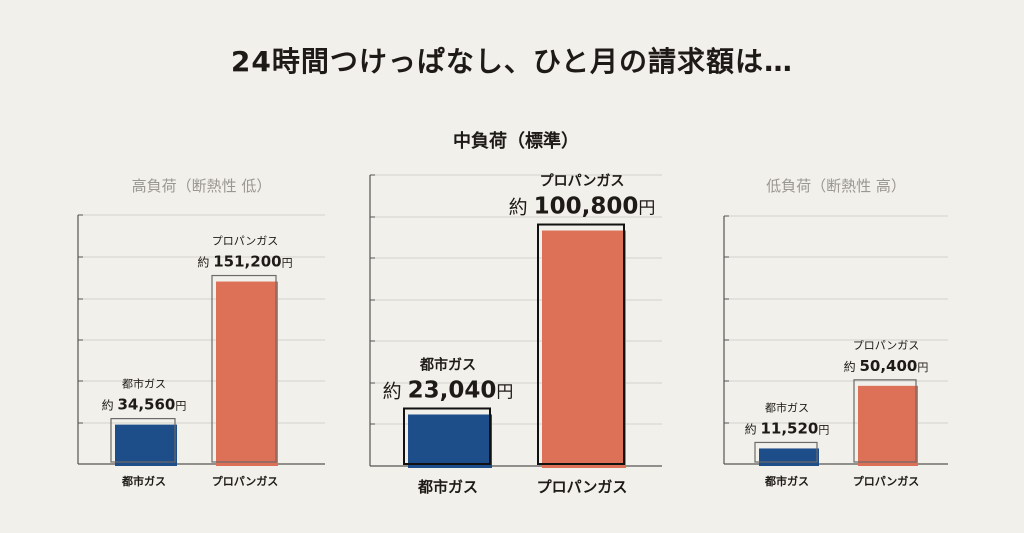 Image resolution: width=1024 pixels, height=533 pixels. I want to click on data-label: 約 34,560円, so click(144, 405).